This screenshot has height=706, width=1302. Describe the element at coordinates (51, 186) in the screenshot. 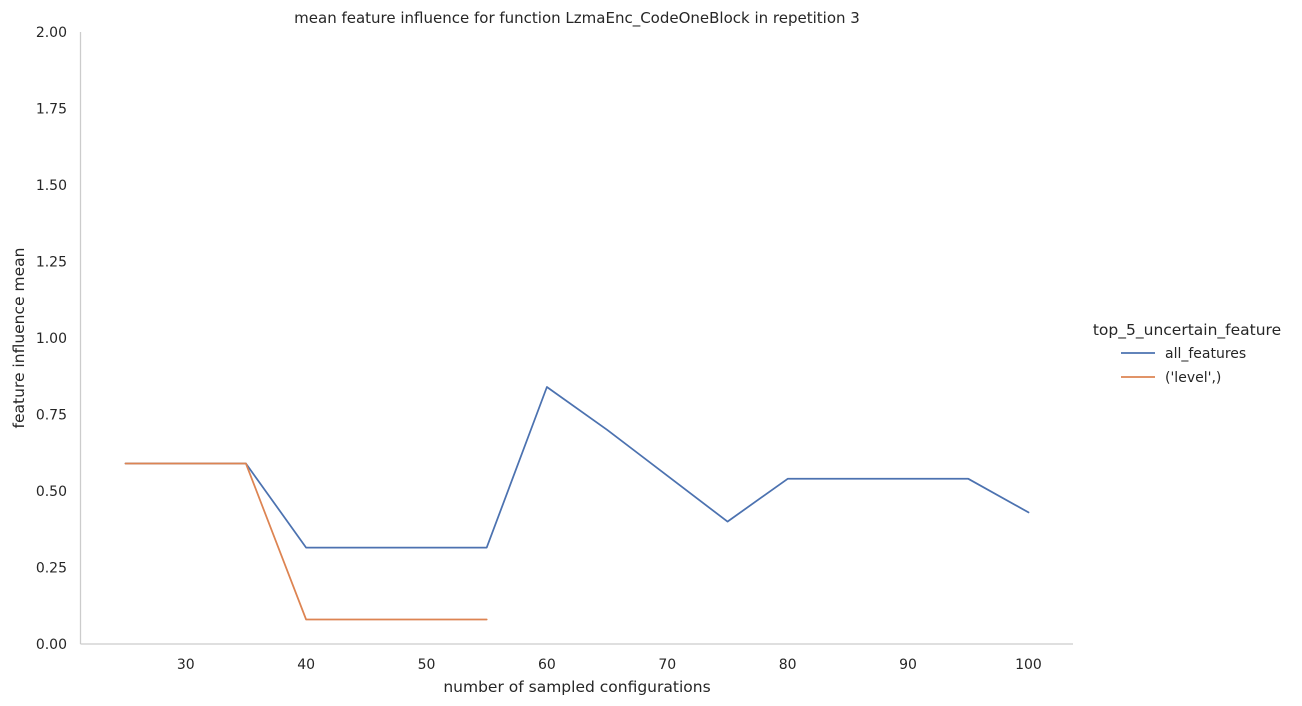

I see `y-tick-label: 1.50` at that location.